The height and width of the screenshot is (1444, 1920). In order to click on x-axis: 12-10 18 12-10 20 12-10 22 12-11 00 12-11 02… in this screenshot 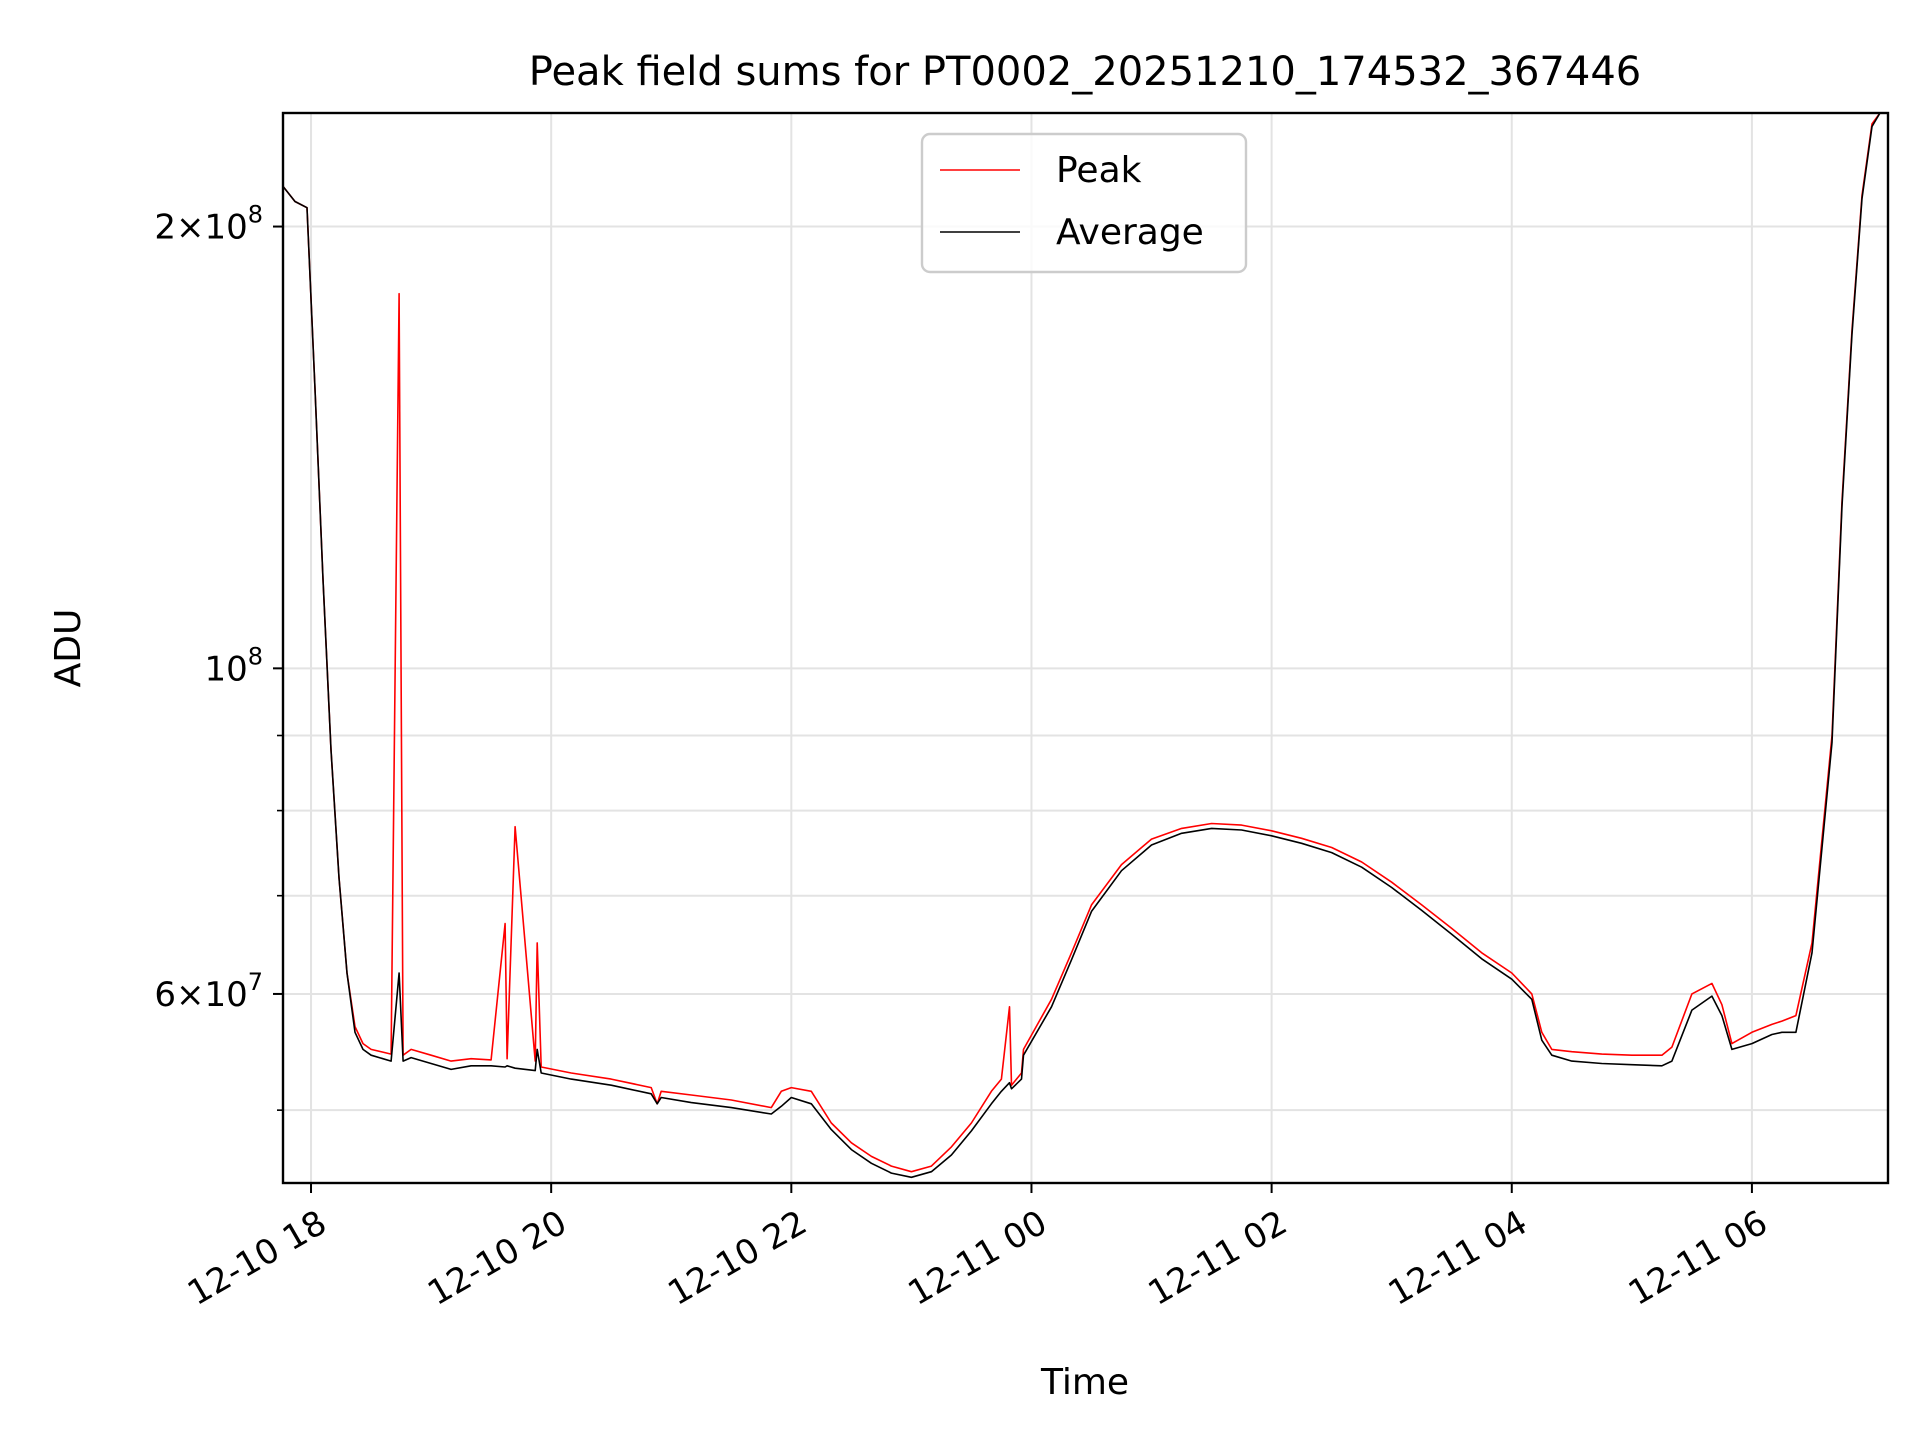, I will do `click(977, 1248)`.